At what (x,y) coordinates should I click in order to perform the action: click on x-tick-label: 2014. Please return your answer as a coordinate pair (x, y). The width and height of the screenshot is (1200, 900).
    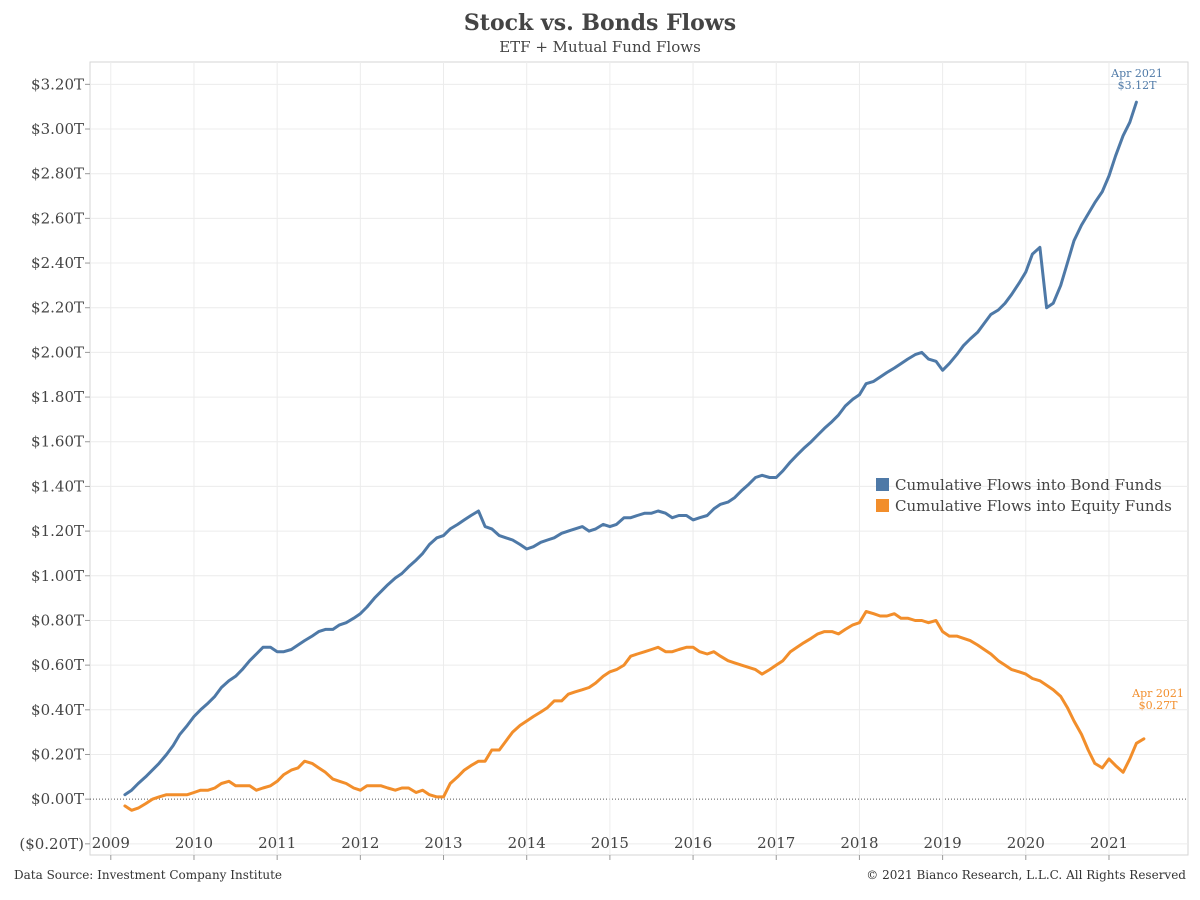
    Looking at the image, I should click on (527, 843).